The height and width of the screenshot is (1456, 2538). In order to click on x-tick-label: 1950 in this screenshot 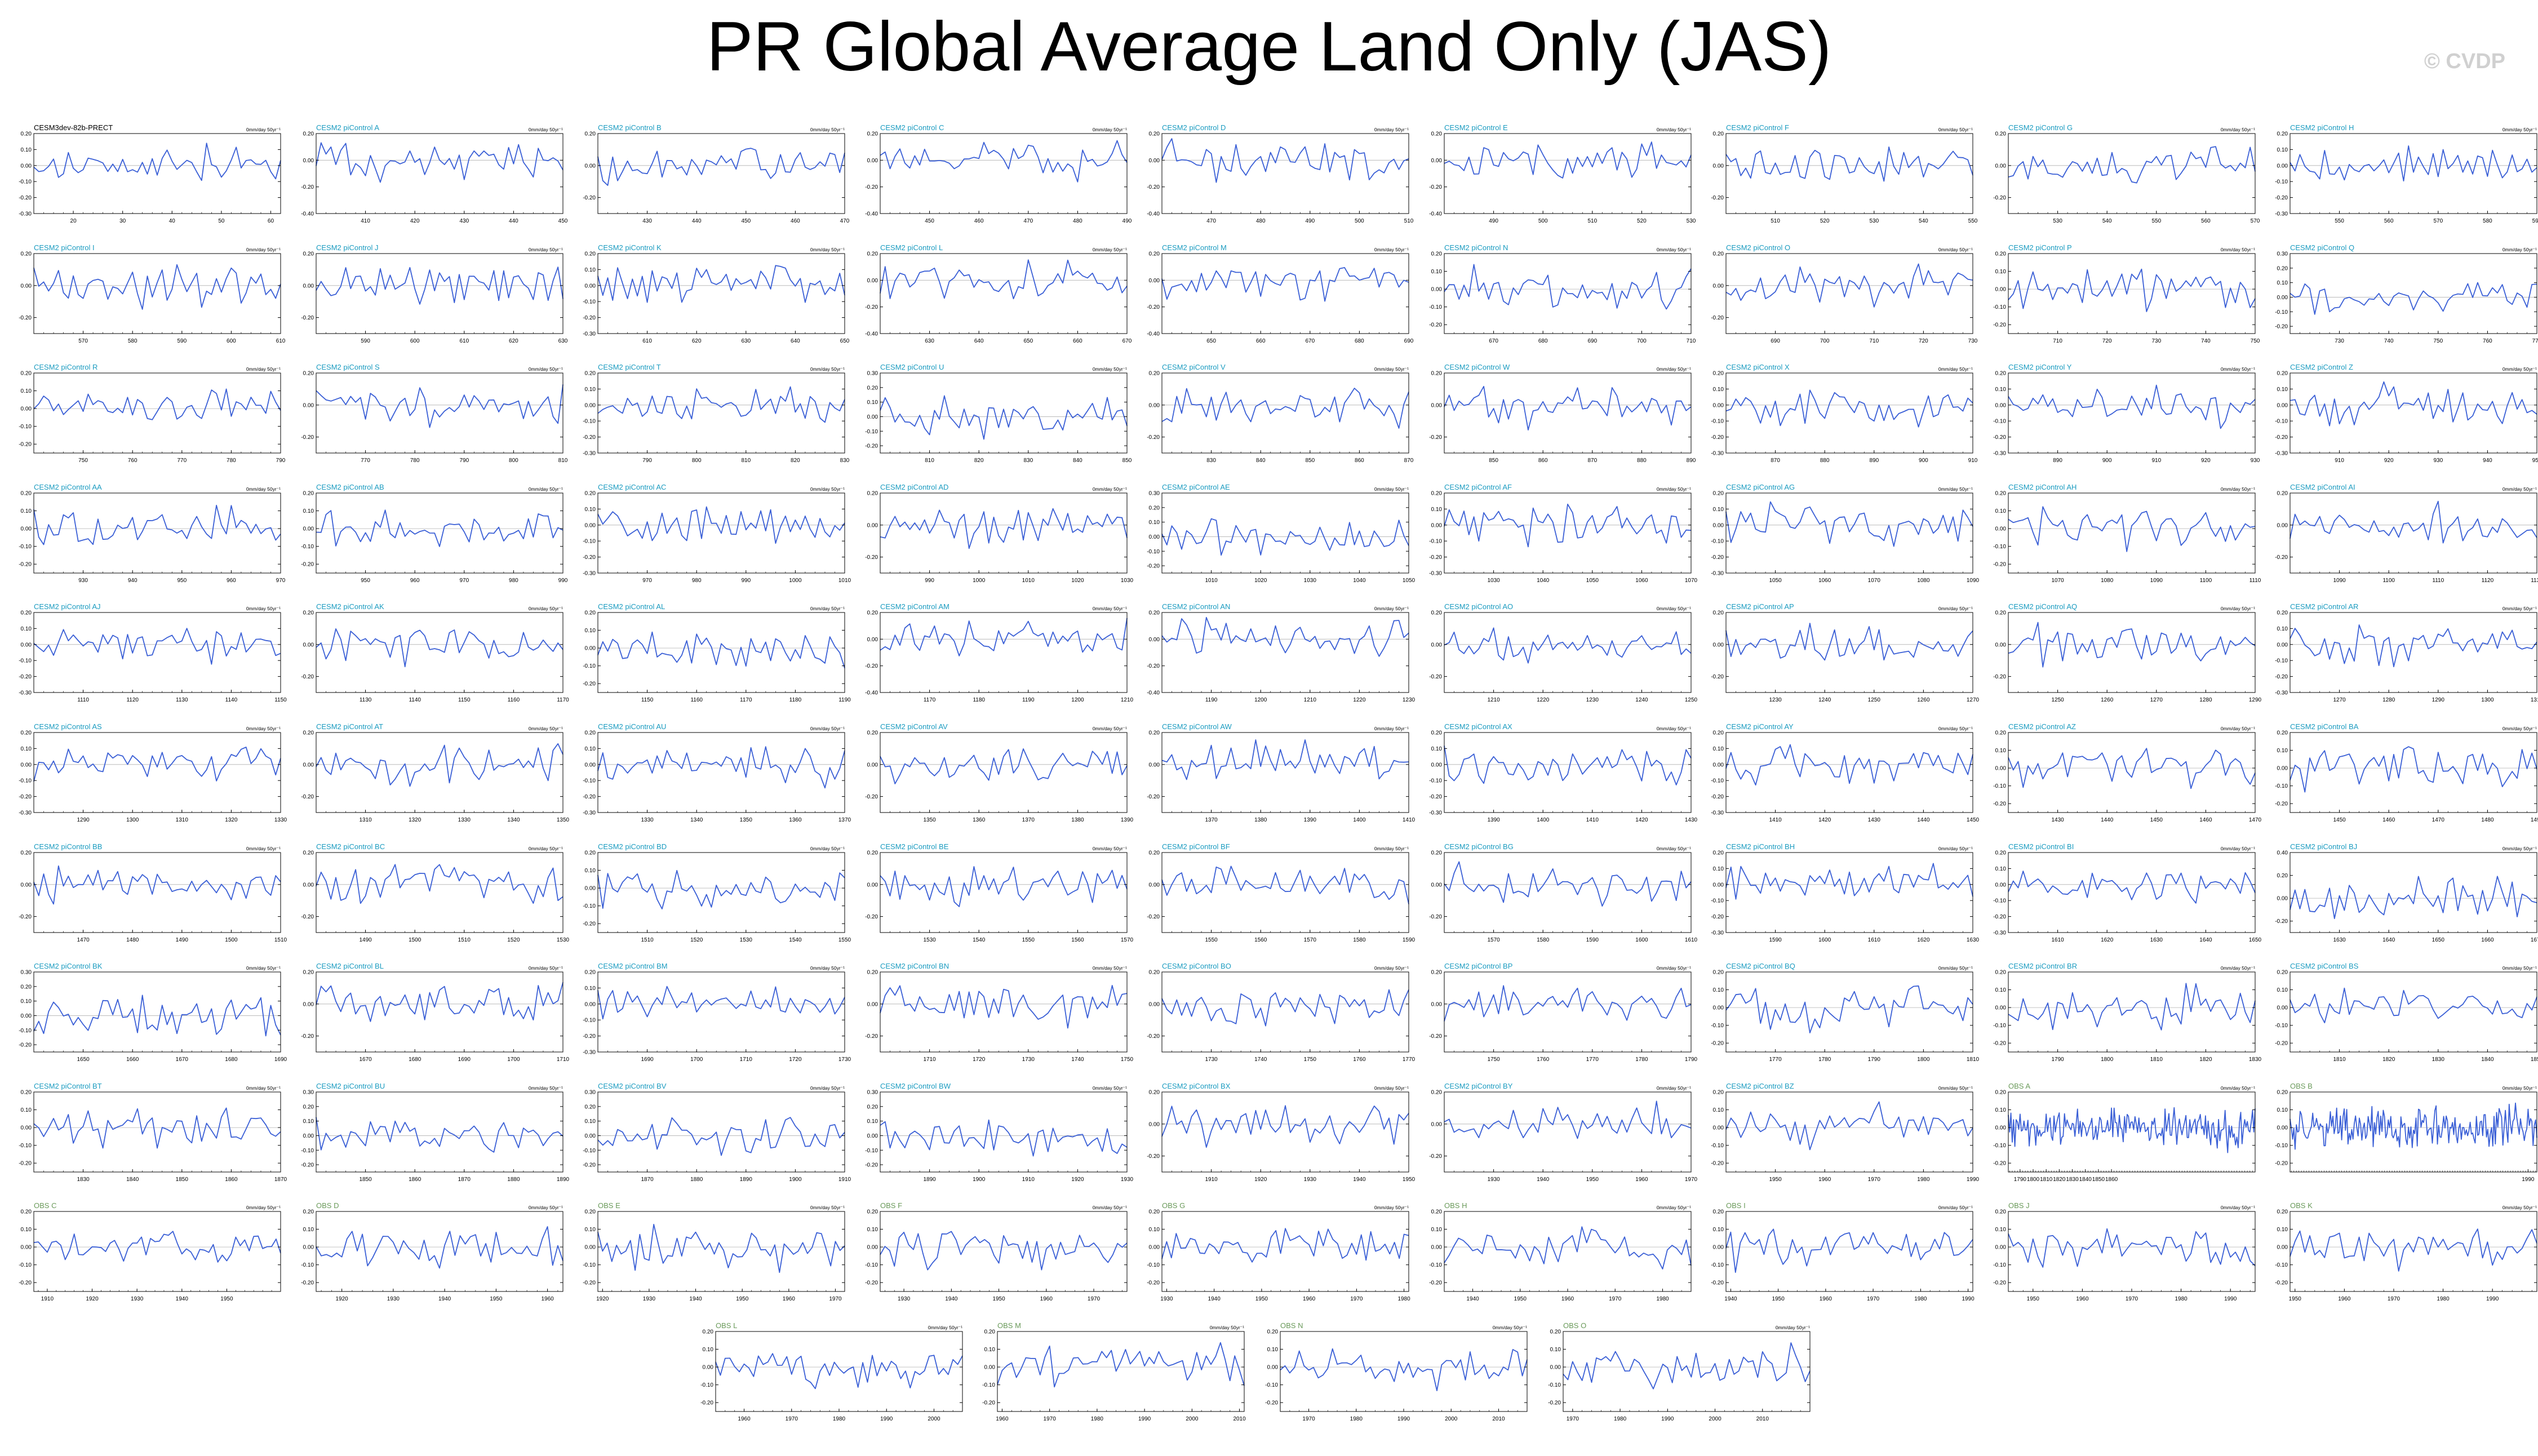, I will do `click(742, 1299)`.